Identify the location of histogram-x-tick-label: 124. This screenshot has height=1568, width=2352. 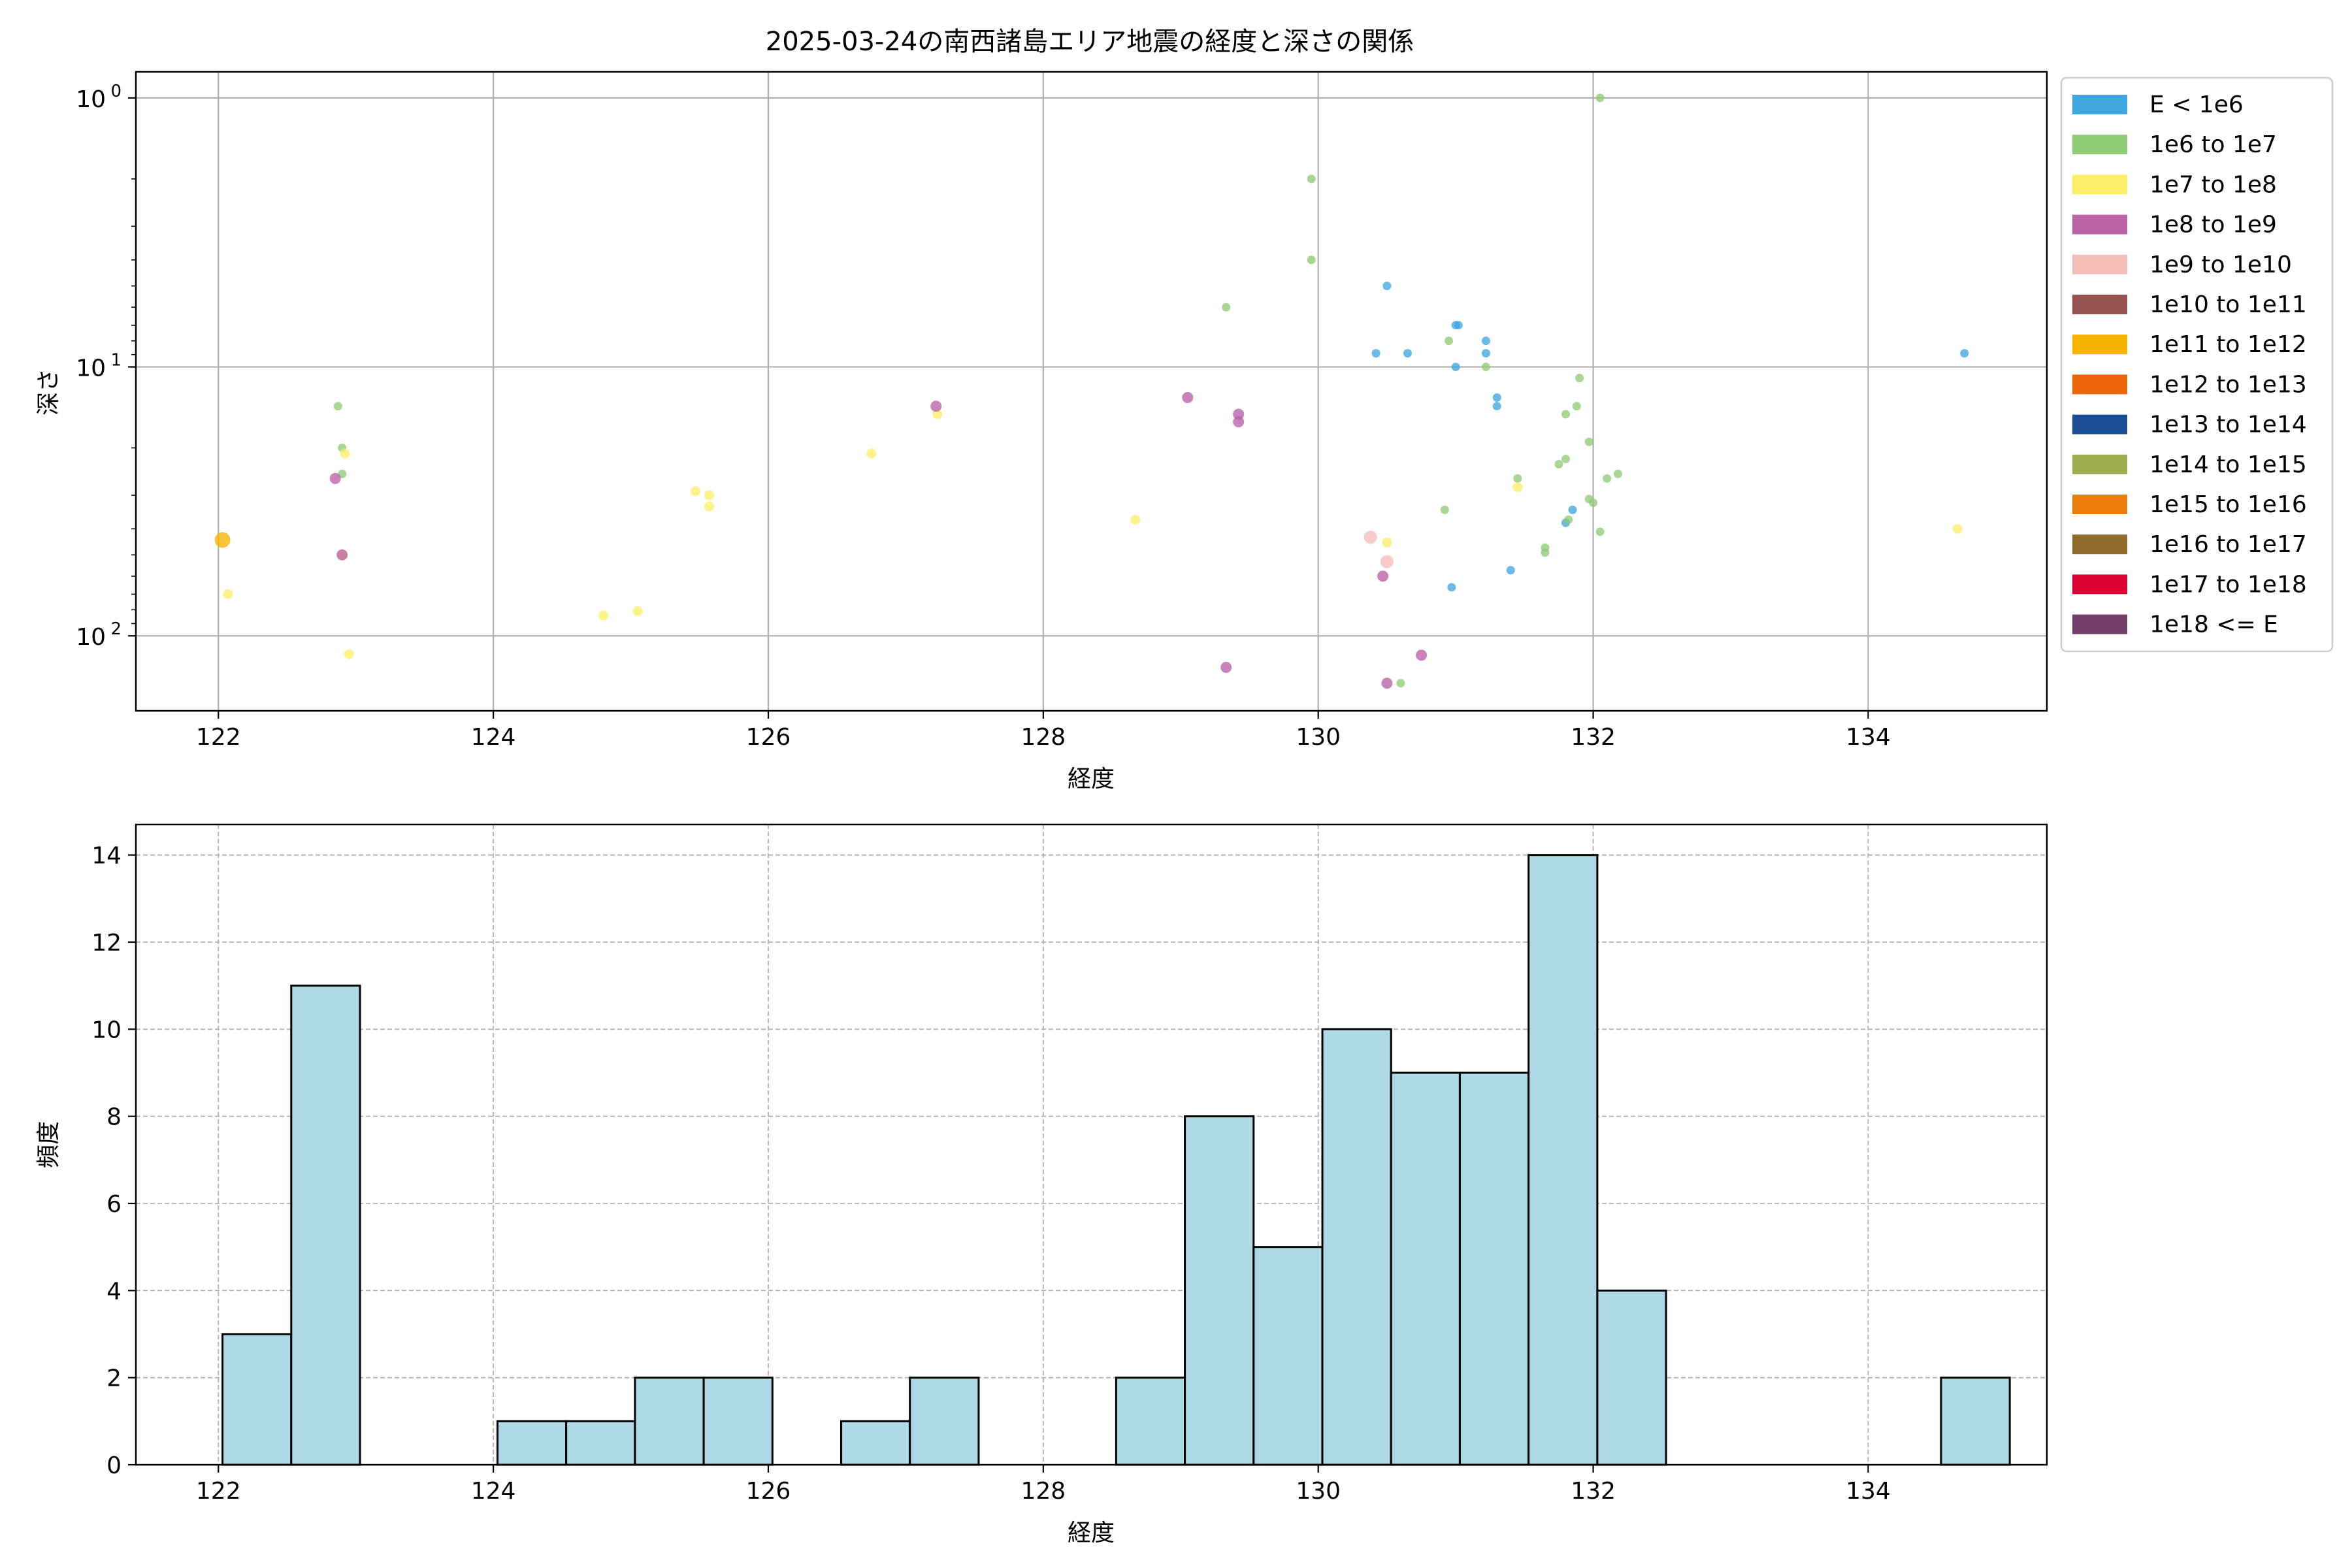
(493, 1491).